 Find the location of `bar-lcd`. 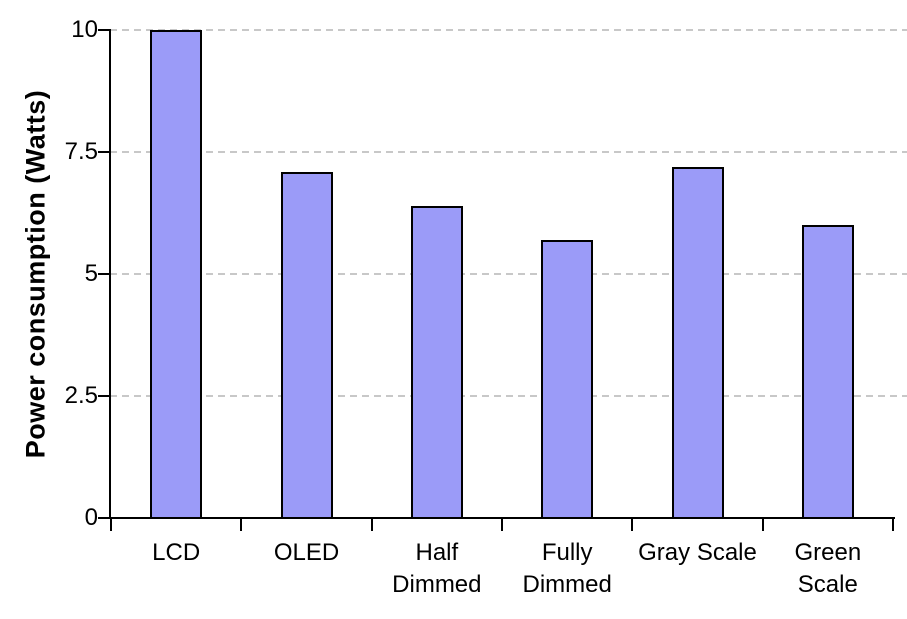

bar-lcd is located at coordinates (176, 274).